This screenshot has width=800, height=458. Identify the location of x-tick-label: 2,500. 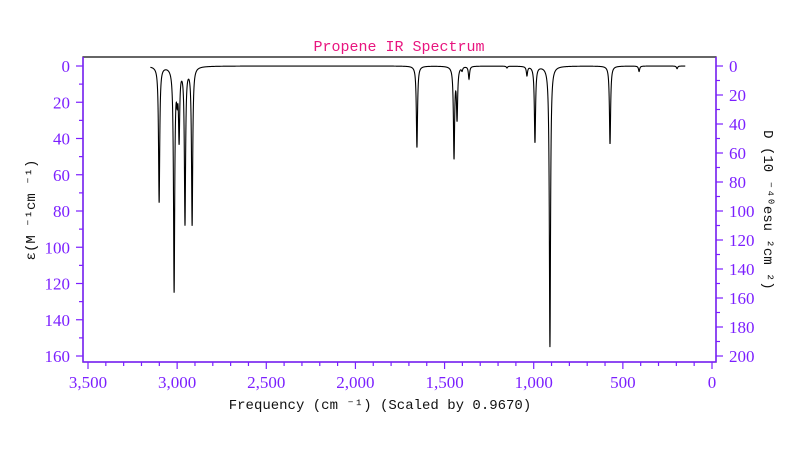
(266, 382).